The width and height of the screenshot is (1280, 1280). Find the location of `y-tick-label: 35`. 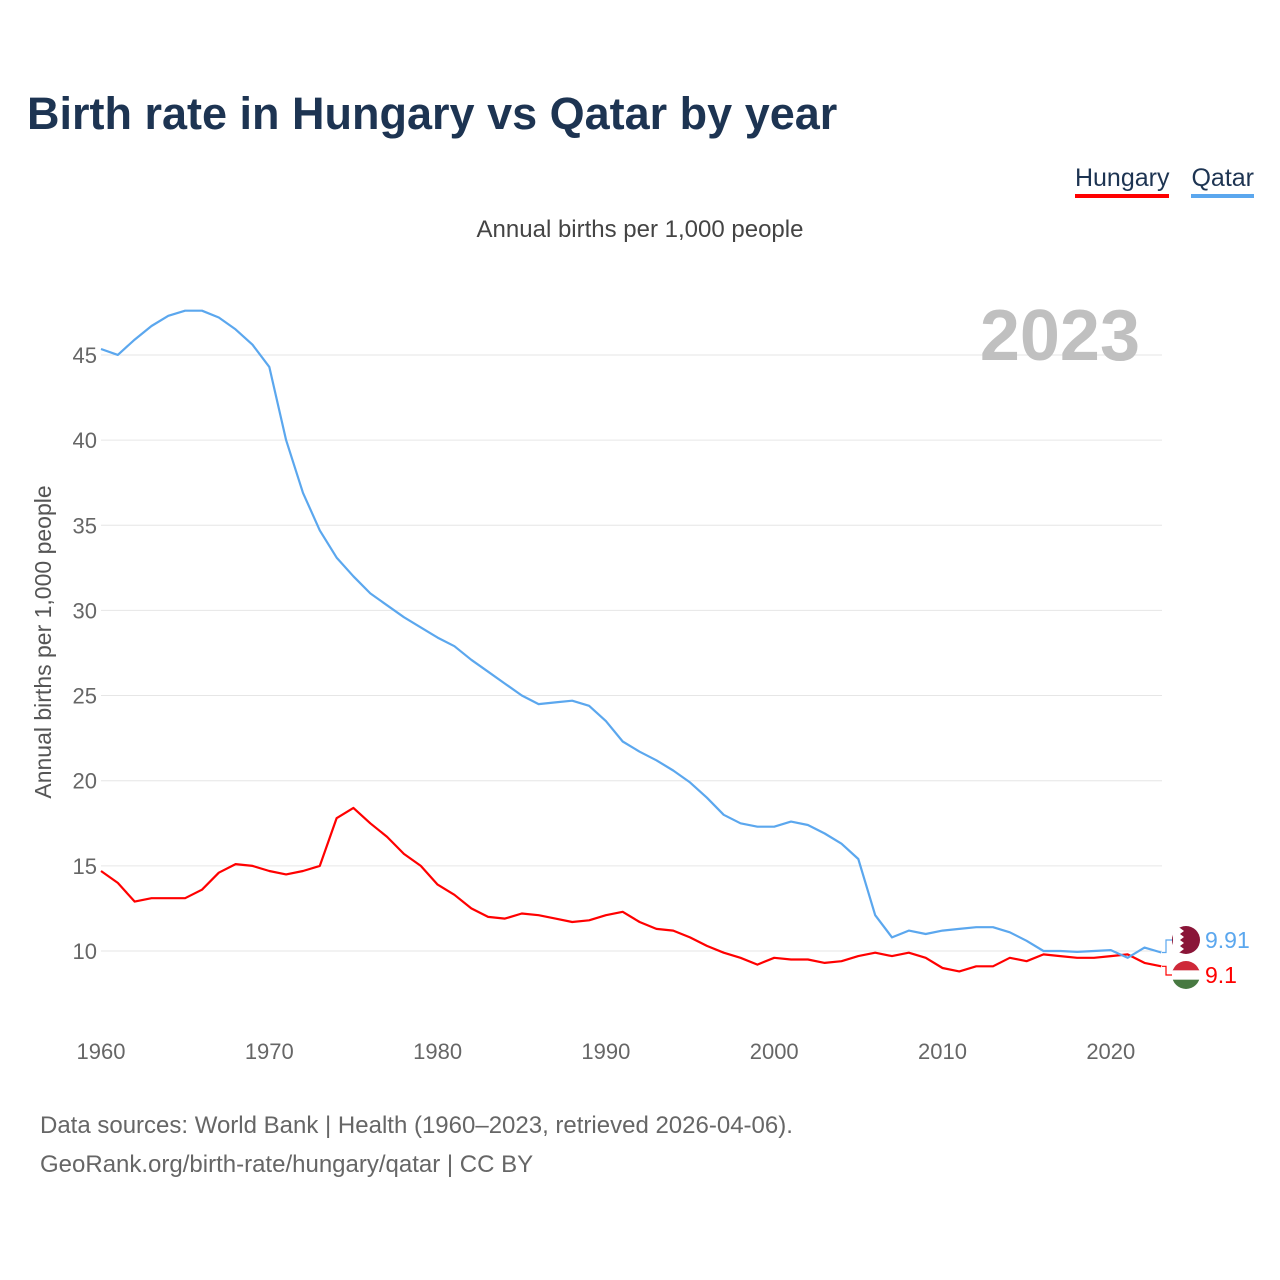

y-tick-label: 35 is located at coordinates (85, 525).